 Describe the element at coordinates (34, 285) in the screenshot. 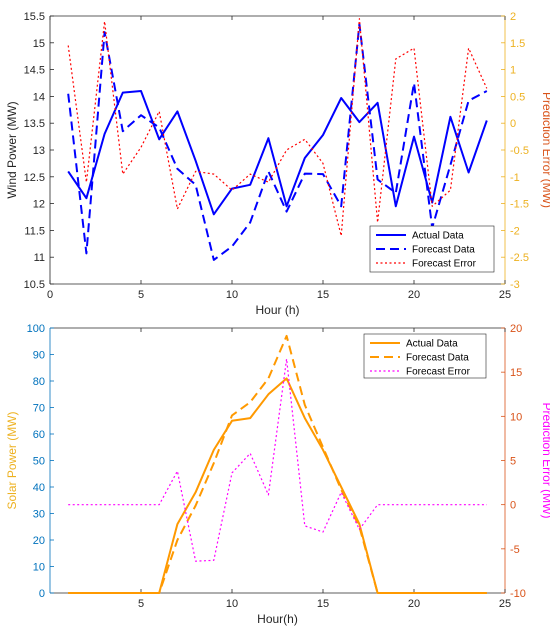

I see `left-y-tick-label: 10.5` at that location.